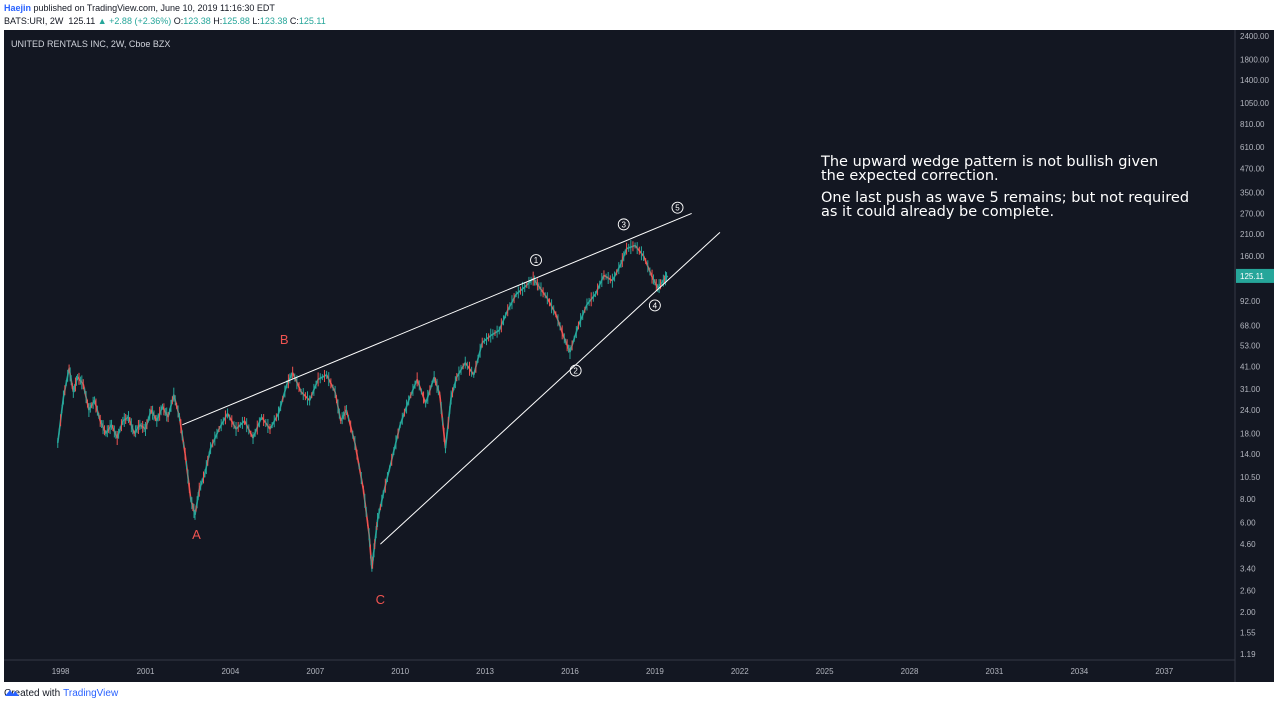 This screenshot has width=1280, height=707. What do you see at coordinates (1248, 569) in the screenshot?
I see `y-tick-label: 3.40` at bounding box center [1248, 569].